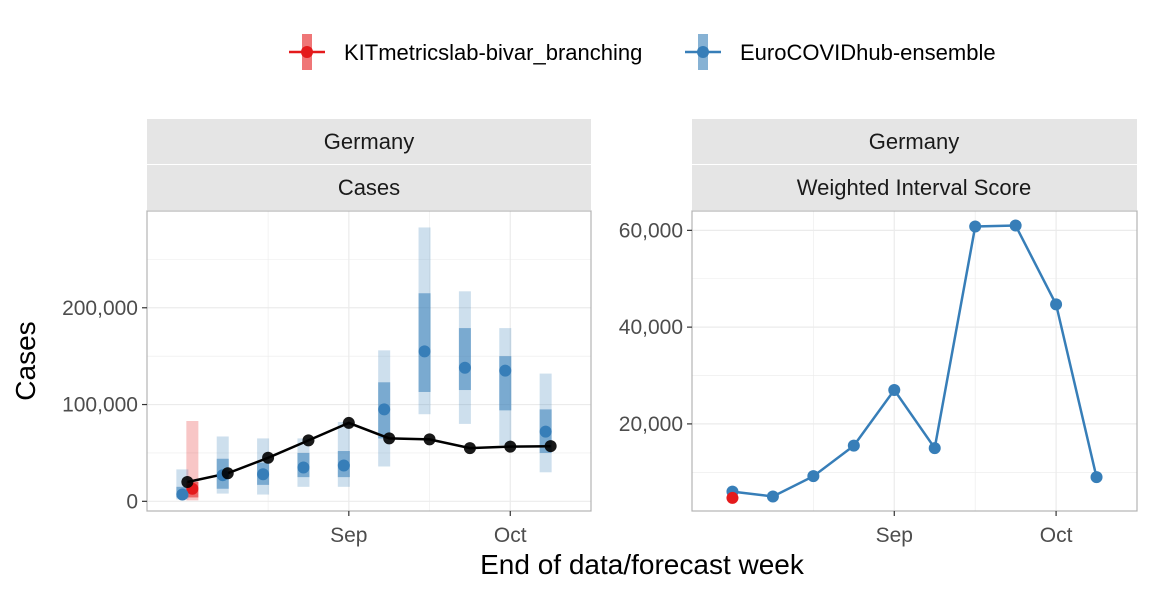  I want to click on legend-item-kit: KITmetricslab-bivar_branching, so click(465, 52).